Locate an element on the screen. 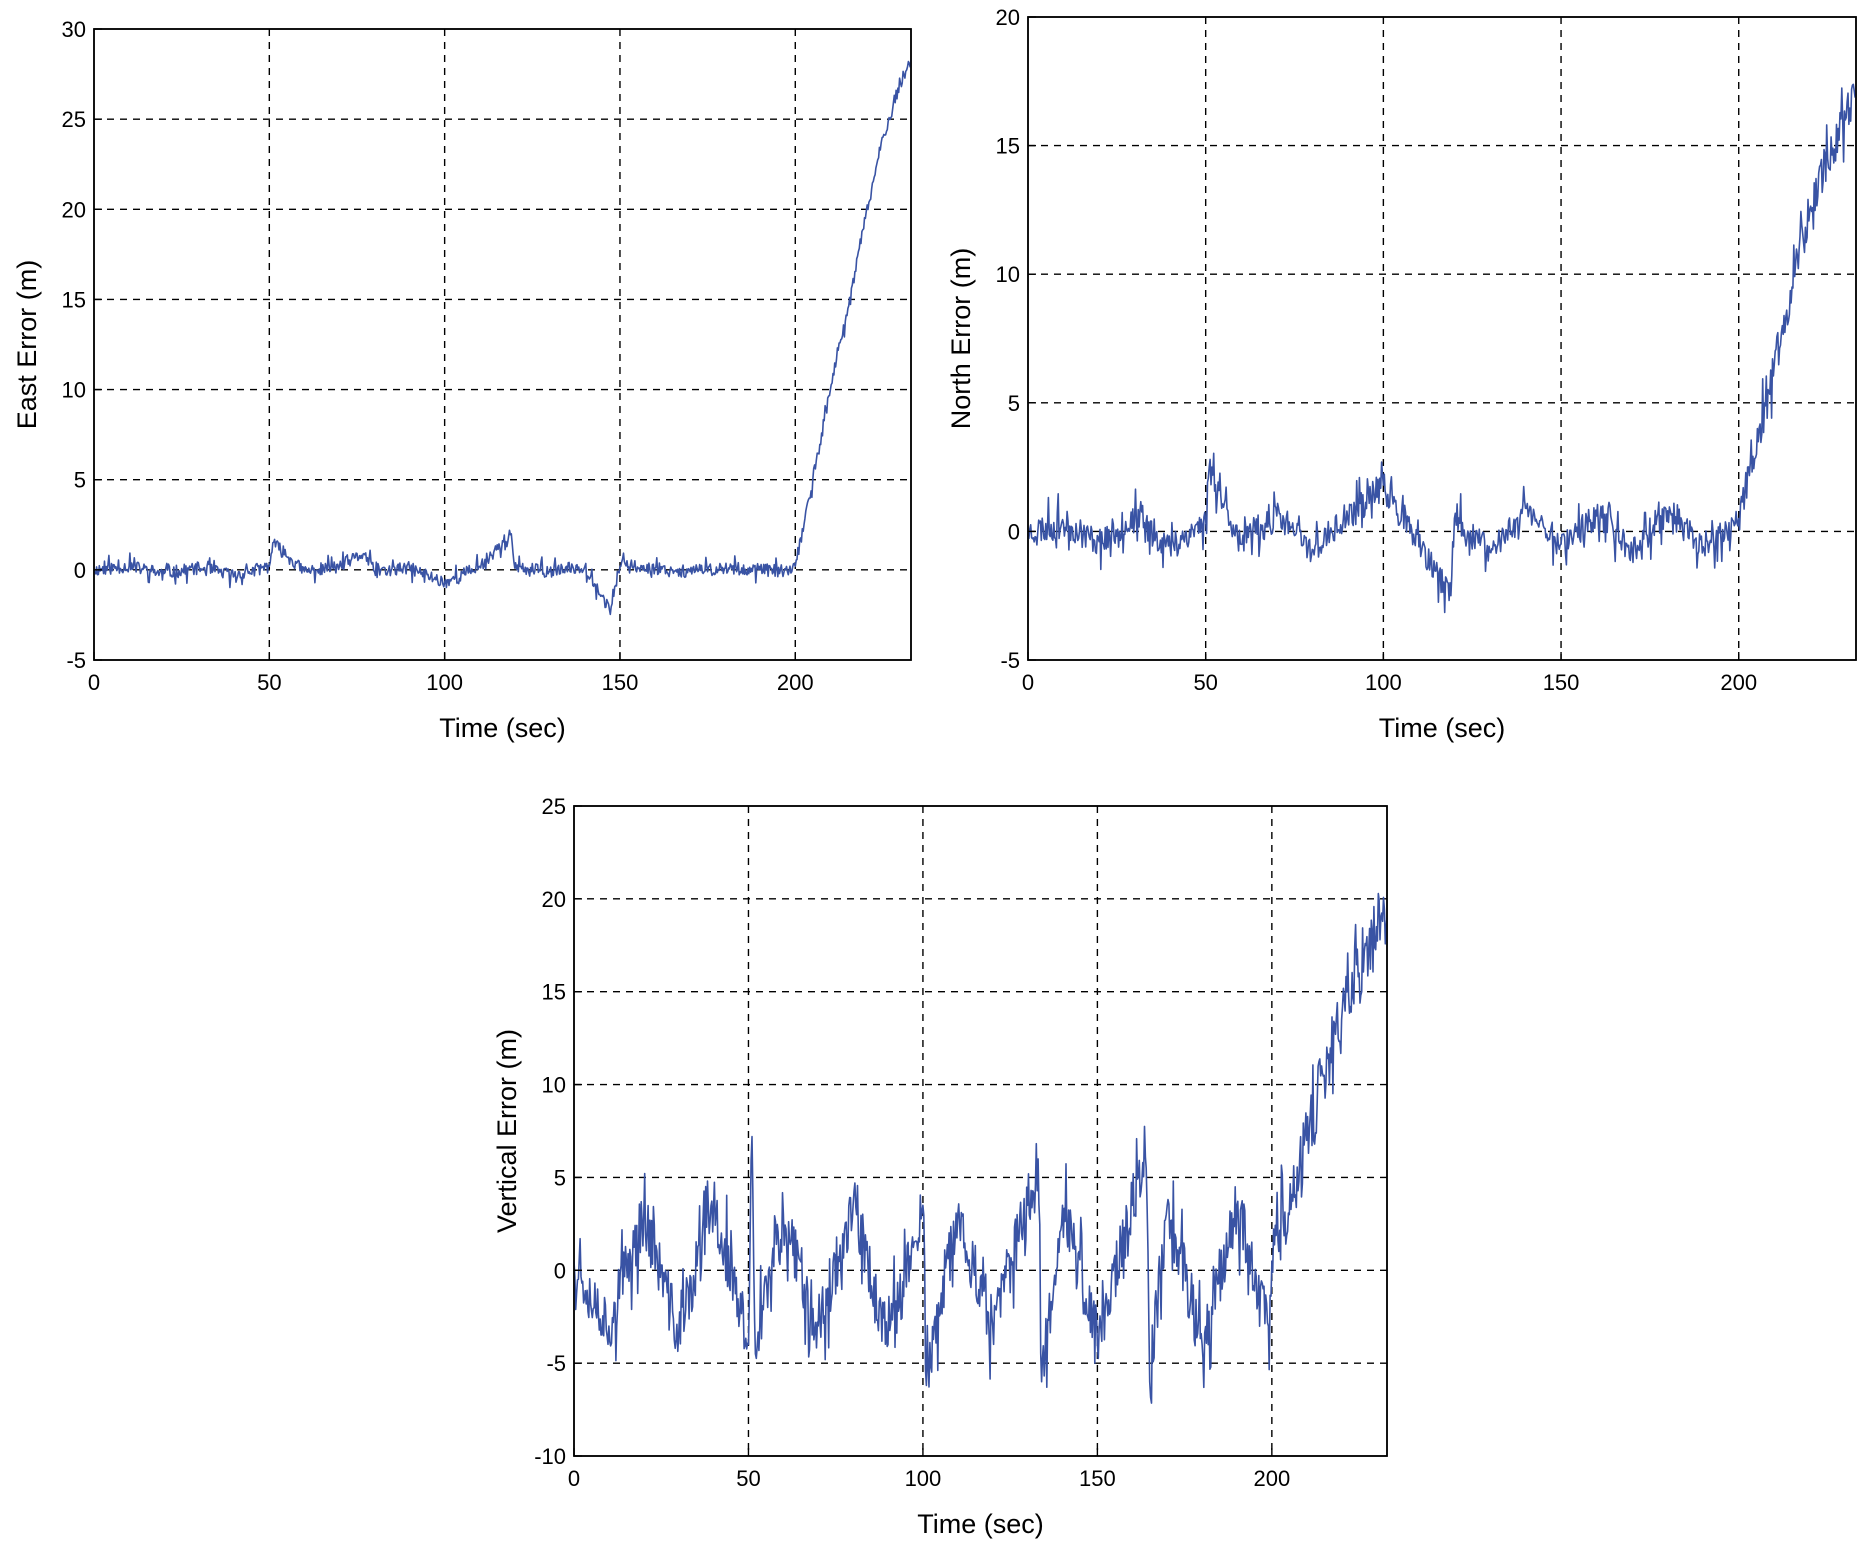  y-axis-label: Vertical Error (m) is located at coordinates (507, 1131).